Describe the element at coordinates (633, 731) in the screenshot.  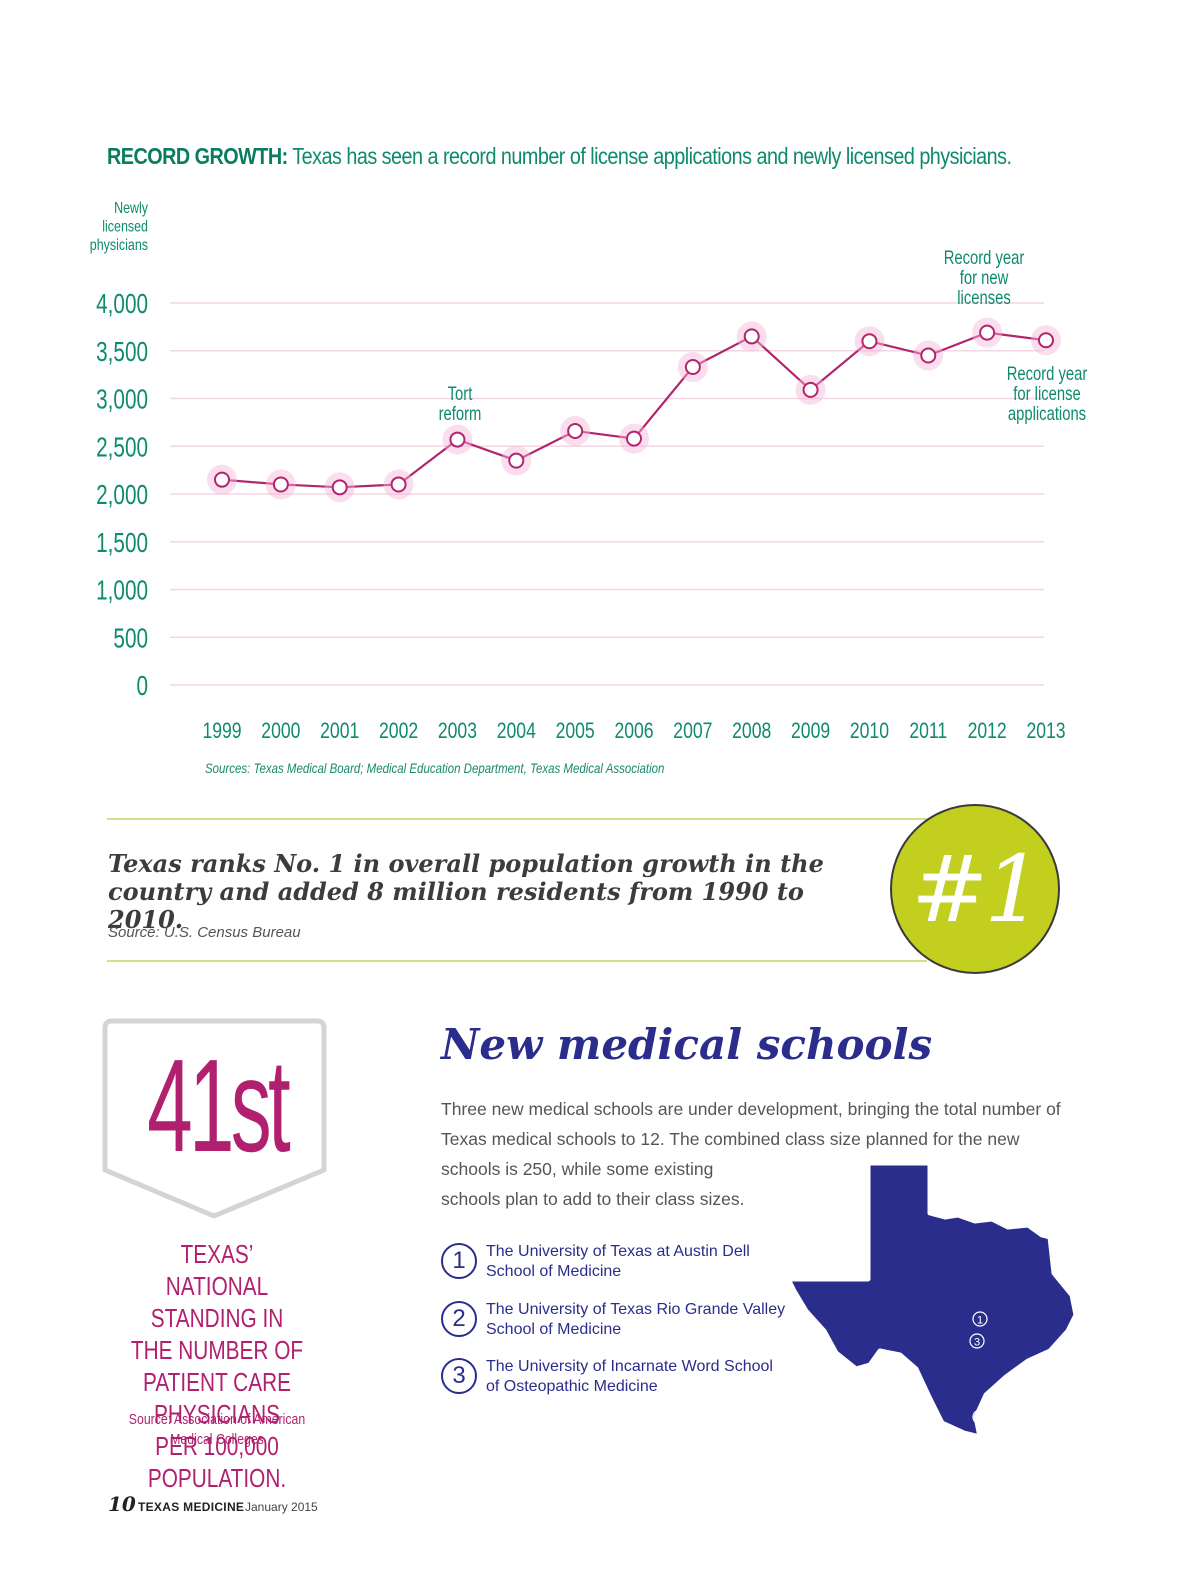
I see `x-tick-label: 2006` at that location.